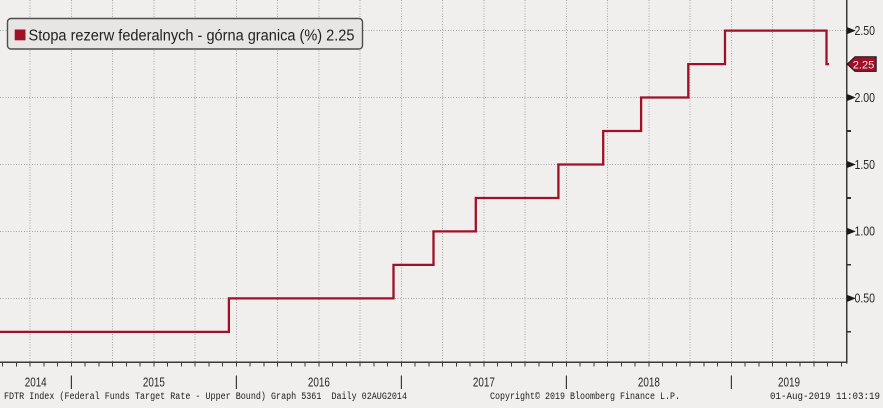 This screenshot has height=408, width=883. I want to click on svg-text: 1.50, so click(865, 165).